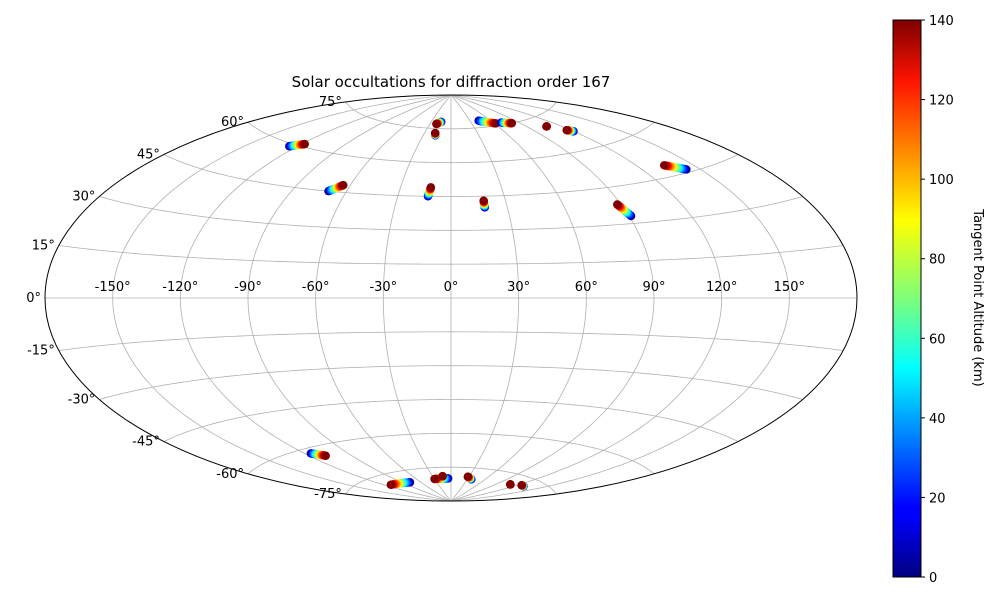  What do you see at coordinates (789, 287) in the screenshot?
I see `lon-tick-label: 150°` at bounding box center [789, 287].